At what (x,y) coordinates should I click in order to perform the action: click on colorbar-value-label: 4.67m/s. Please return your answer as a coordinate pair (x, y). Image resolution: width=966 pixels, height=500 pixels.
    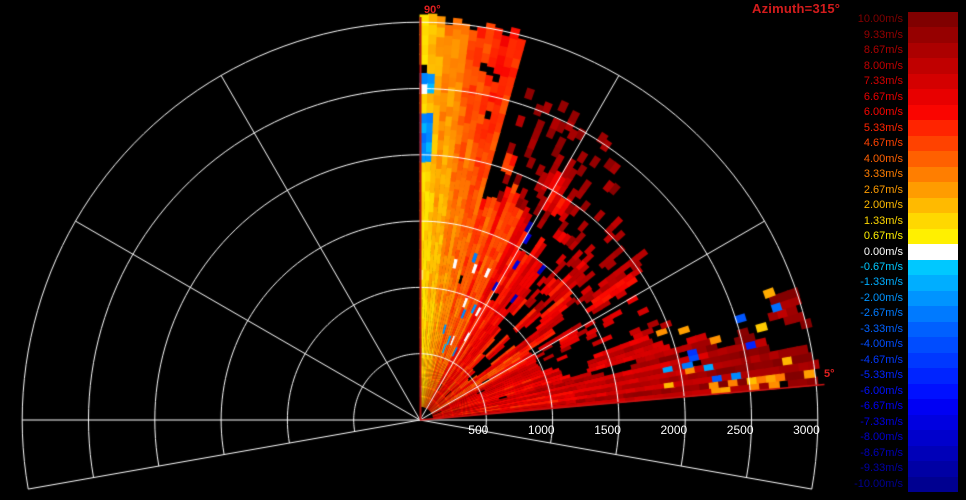
    Looking at the image, I should click on (883, 143).